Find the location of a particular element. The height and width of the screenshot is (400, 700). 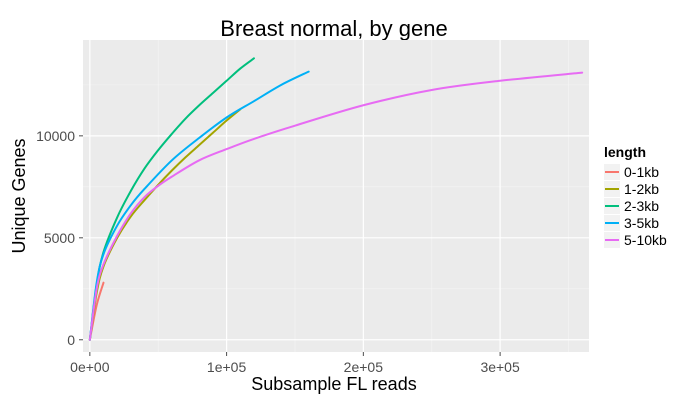

x-tick-label: 0e+00 is located at coordinates (90, 367).